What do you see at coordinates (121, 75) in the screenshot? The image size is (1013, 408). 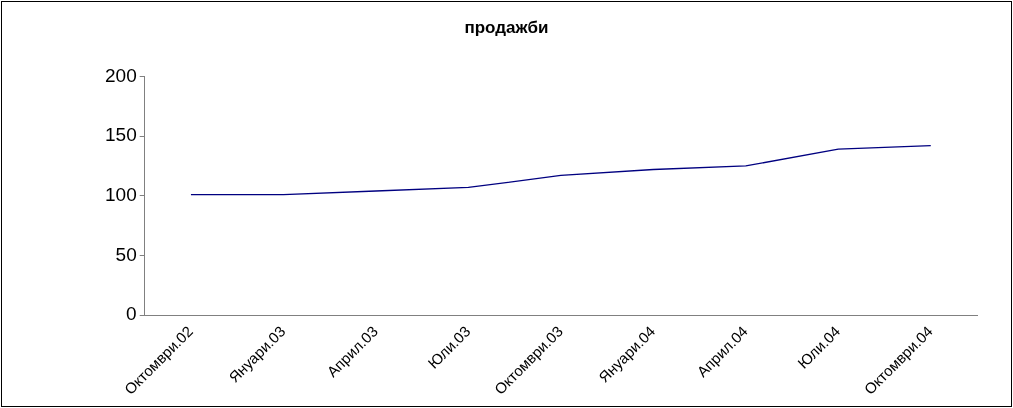 I see `y-tick-label: 200` at bounding box center [121, 75].